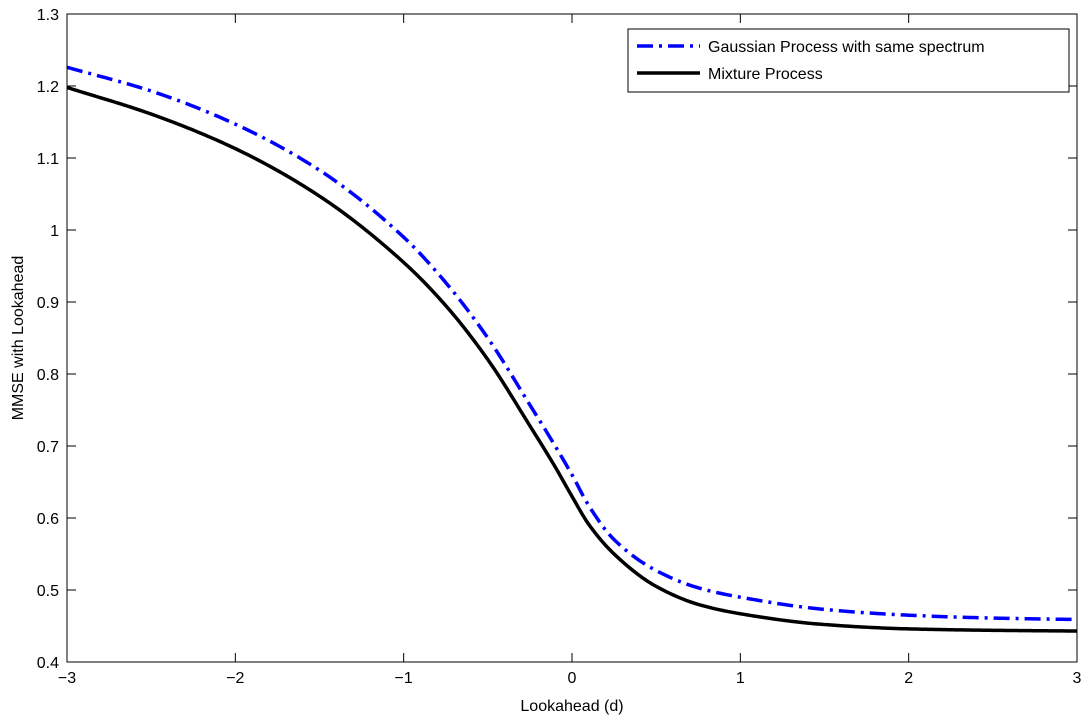 The height and width of the screenshot is (717, 1086). I want to click on y-tick-label: 1, so click(54, 231).